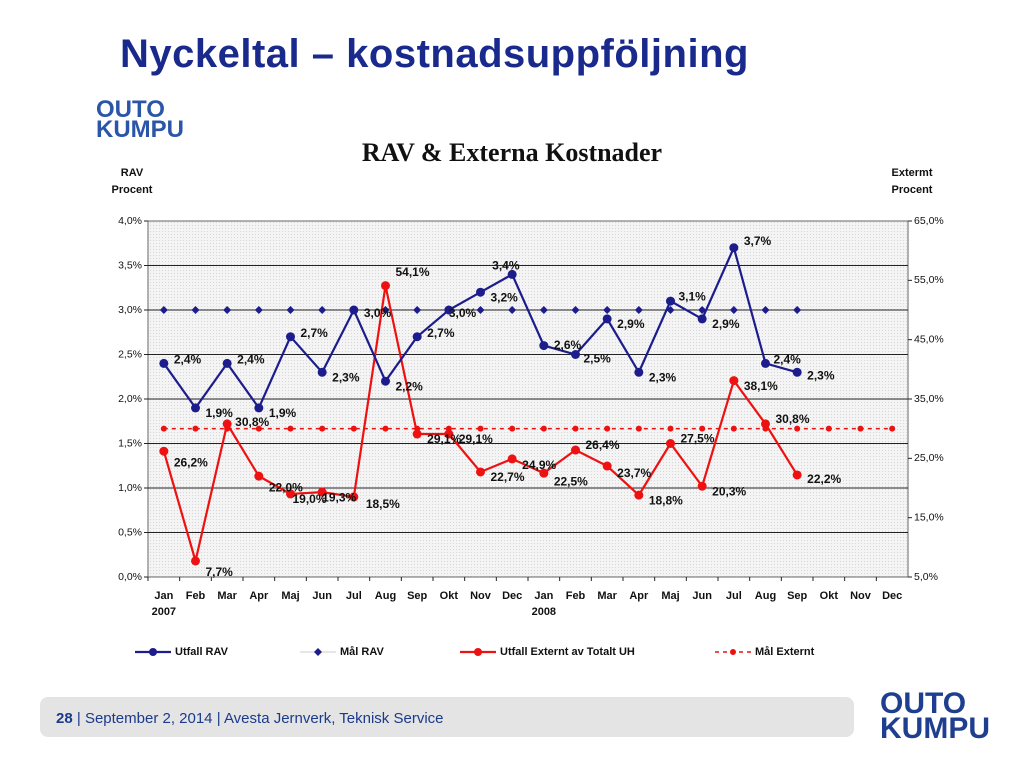  I want to click on data-label-utfall-rav: 2,2%, so click(410, 386).